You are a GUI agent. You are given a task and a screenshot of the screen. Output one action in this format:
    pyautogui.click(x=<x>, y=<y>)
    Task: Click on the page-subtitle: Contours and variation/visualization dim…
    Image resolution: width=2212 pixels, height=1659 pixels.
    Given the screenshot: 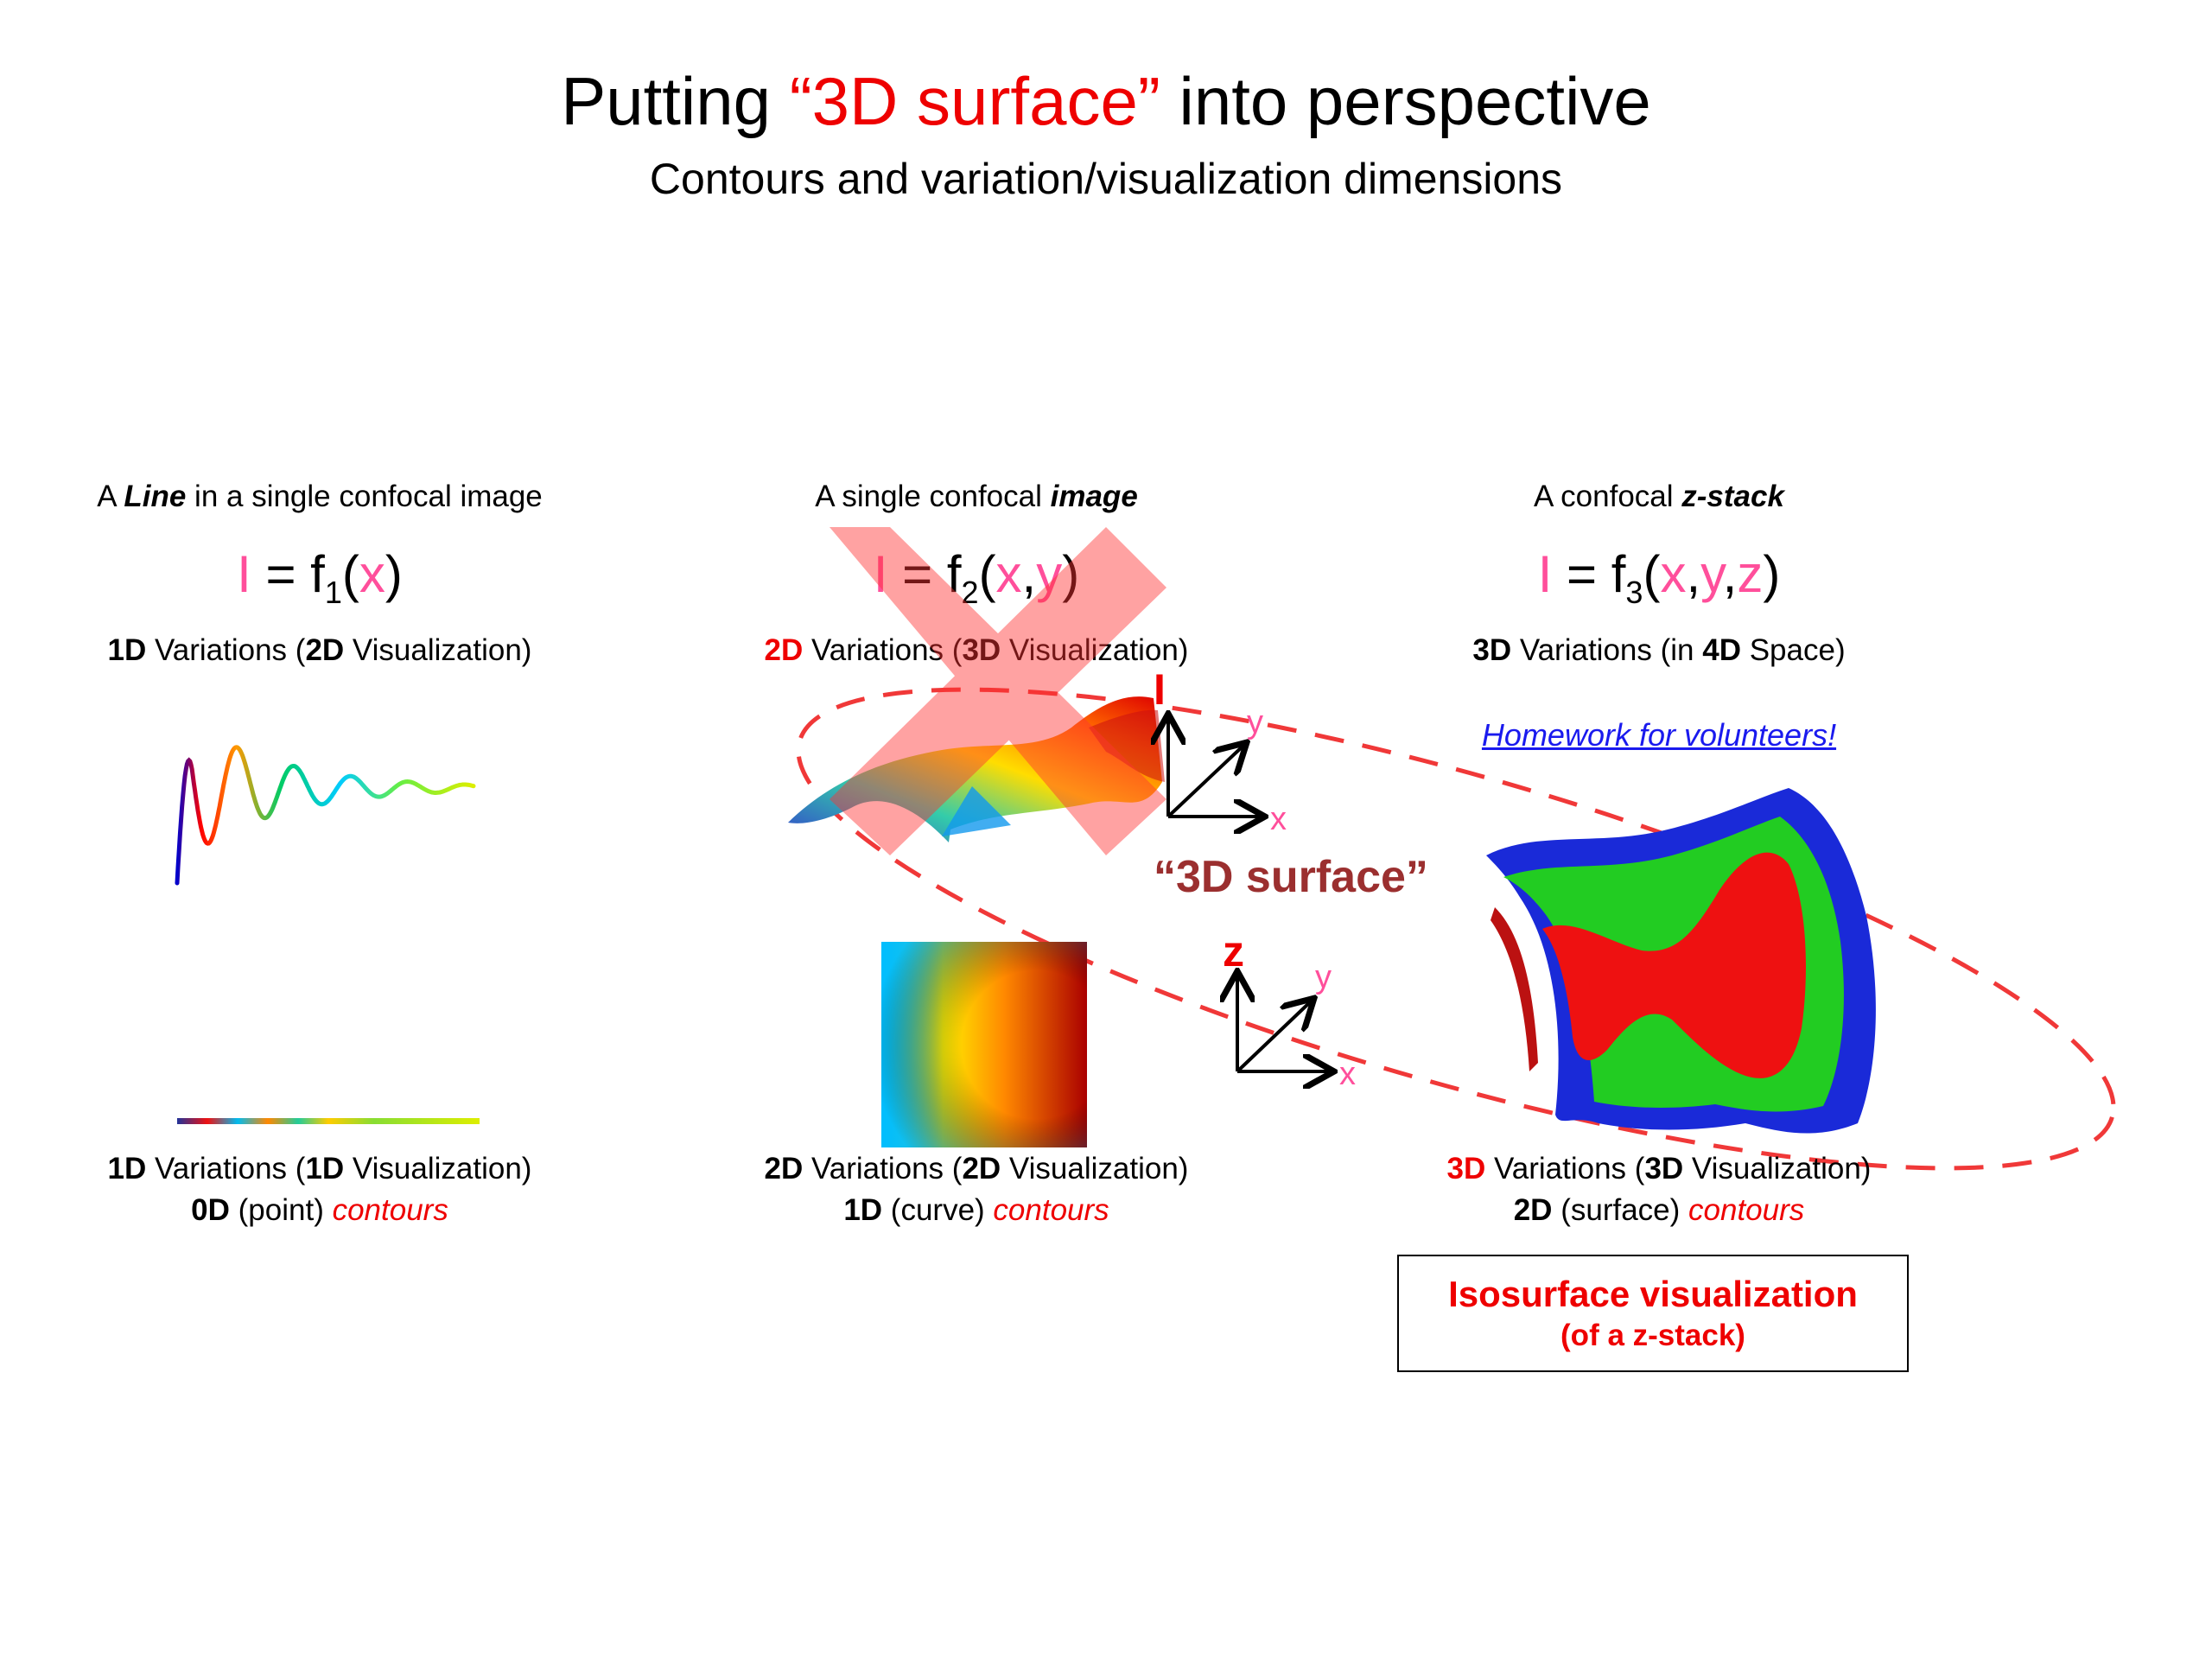 What is the action you would take?
    pyautogui.click(x=1106, y=179)
    